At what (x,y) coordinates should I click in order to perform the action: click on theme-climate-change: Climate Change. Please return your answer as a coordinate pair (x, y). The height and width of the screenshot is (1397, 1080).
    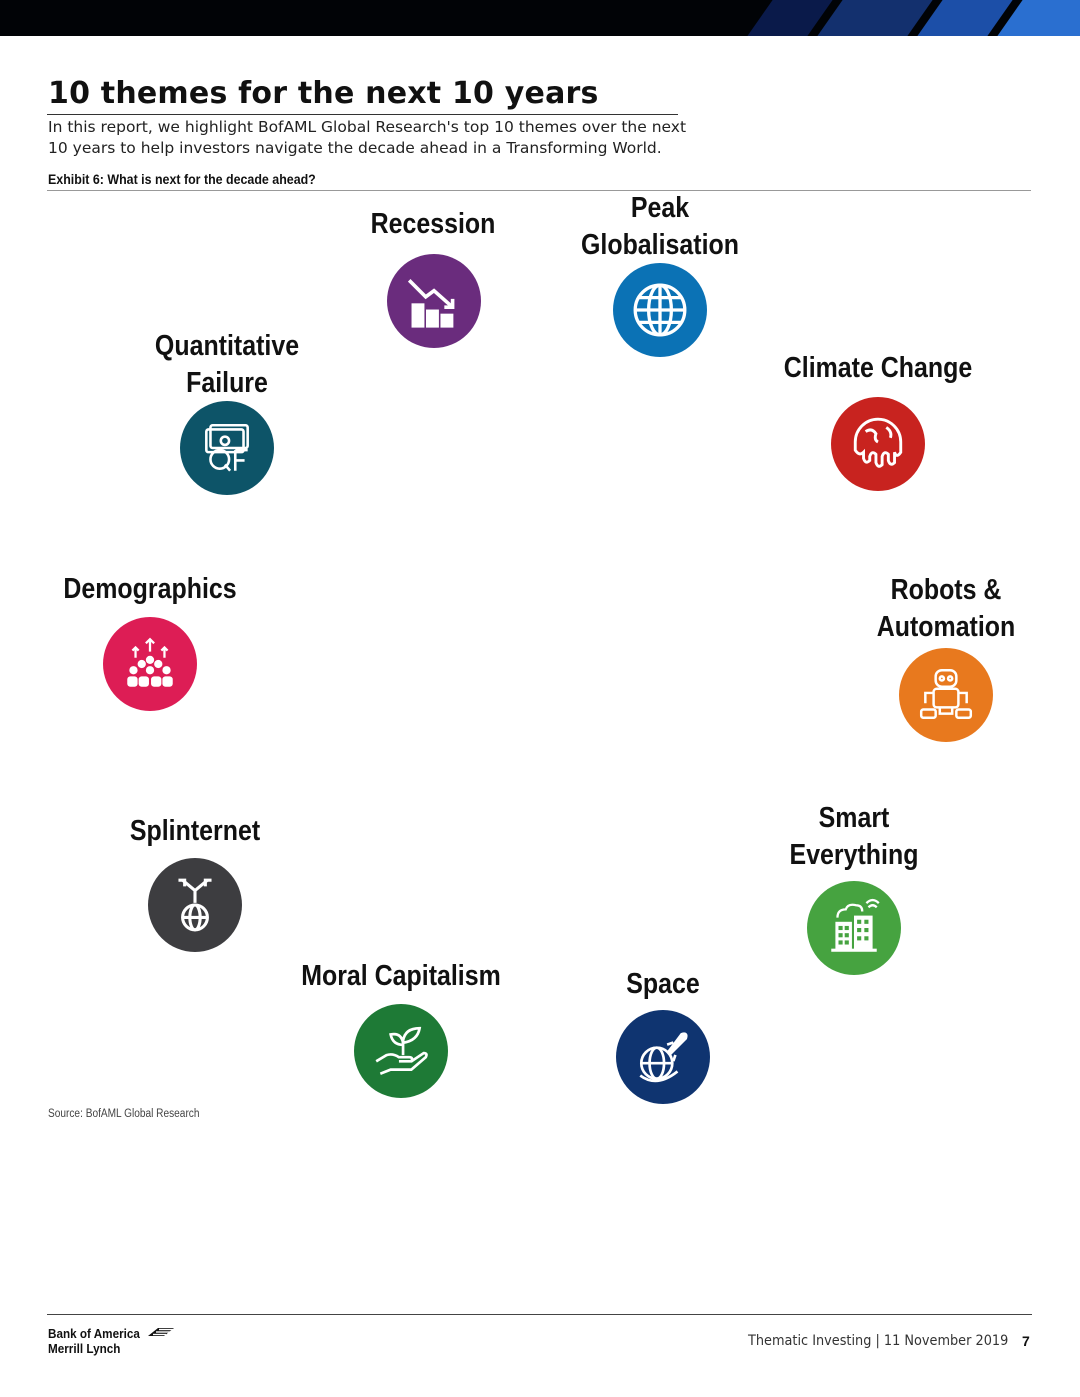
    Looking at the image, I should click on (878, 368).